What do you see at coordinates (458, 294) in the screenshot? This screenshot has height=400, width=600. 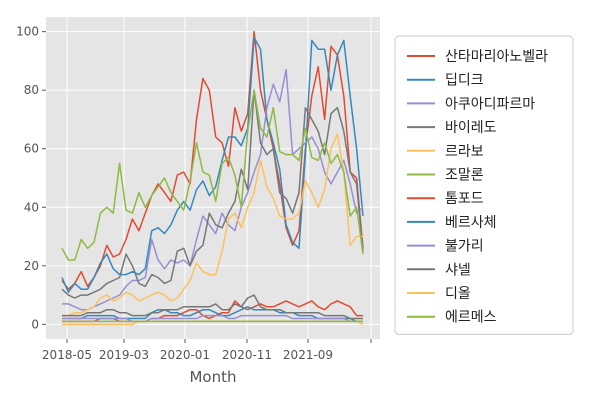 I see `legend-label: 디올` at bounding box center [458, 294].